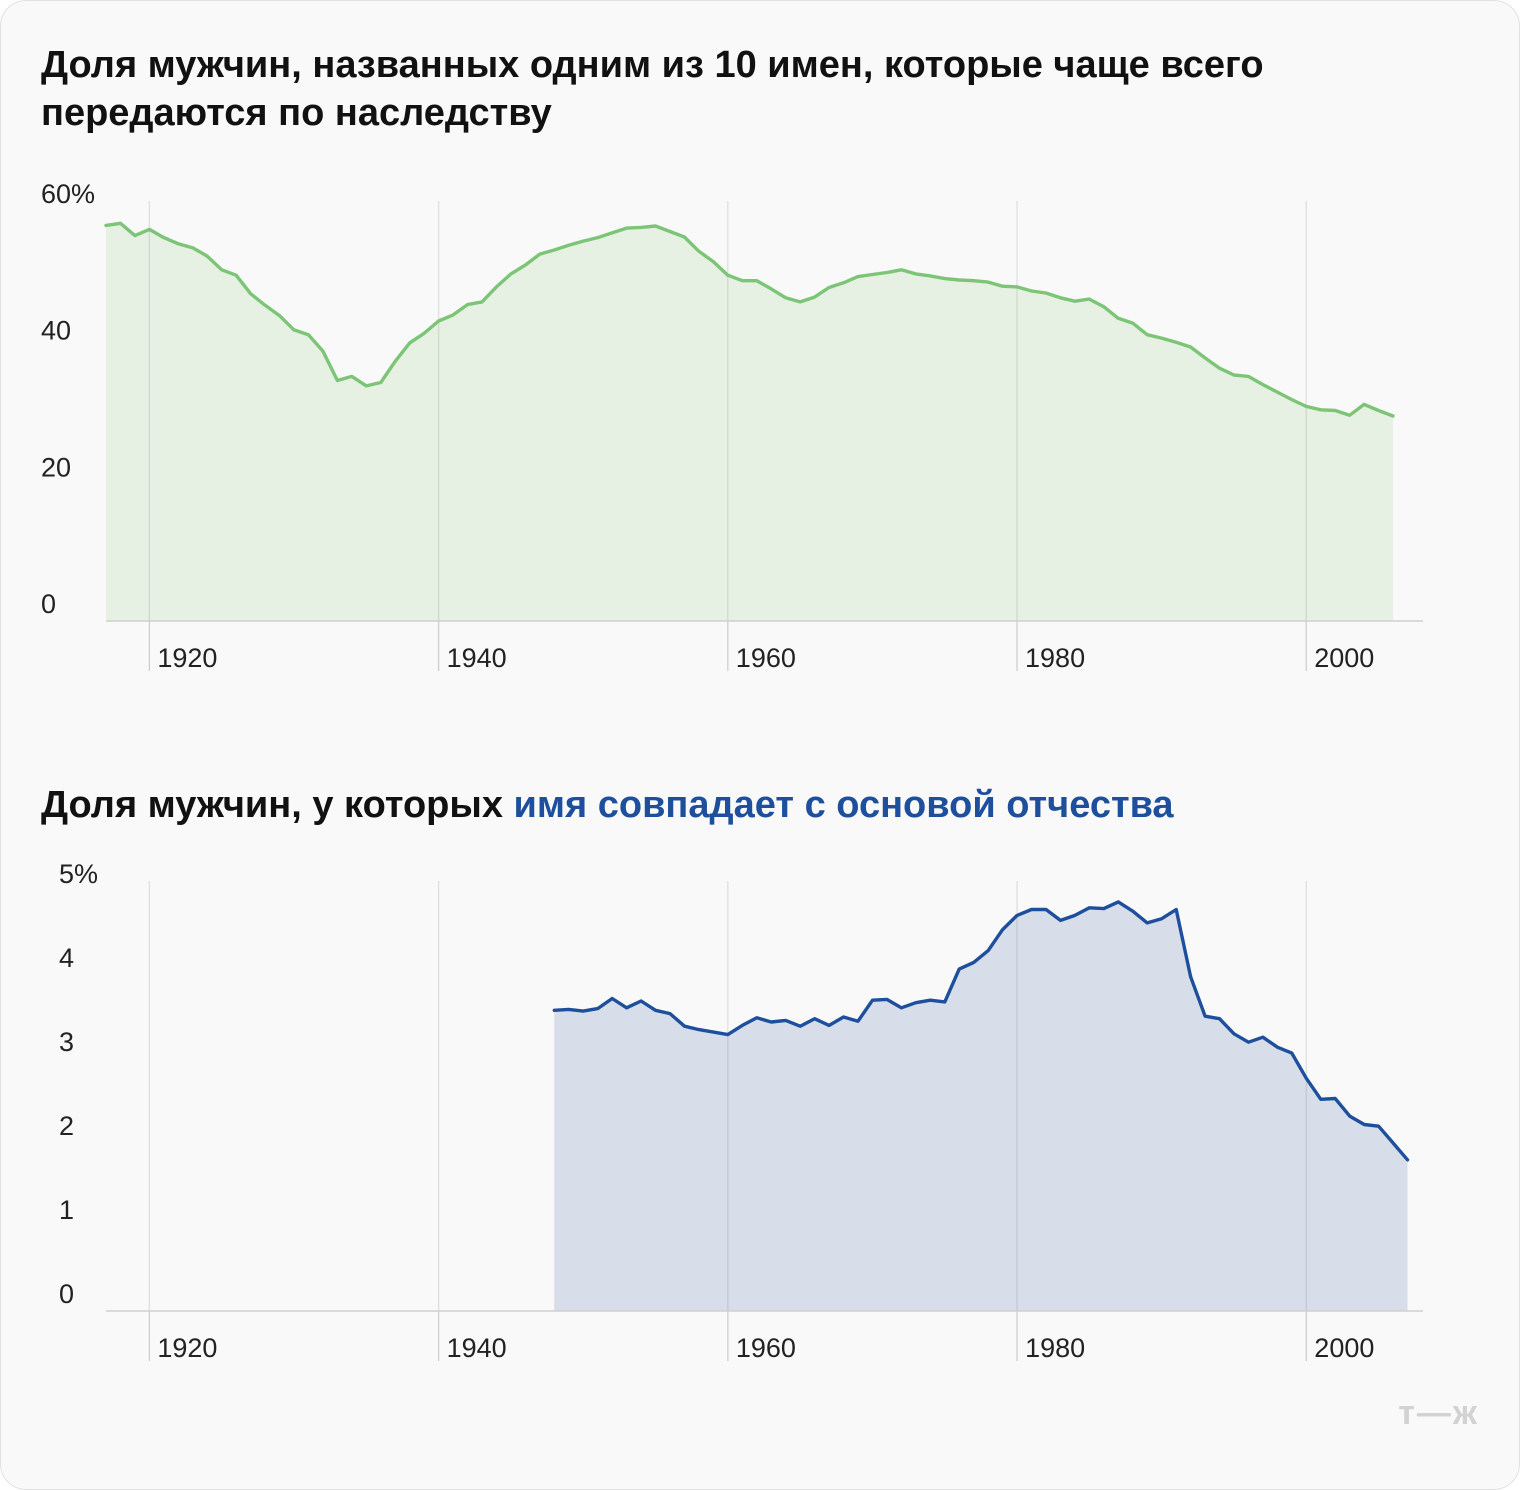 The height and width of the screenshot is (1490, 1520). I want to click on chart-title-2-highlight: имя совпадает с основой отчества, so click(843, 805).